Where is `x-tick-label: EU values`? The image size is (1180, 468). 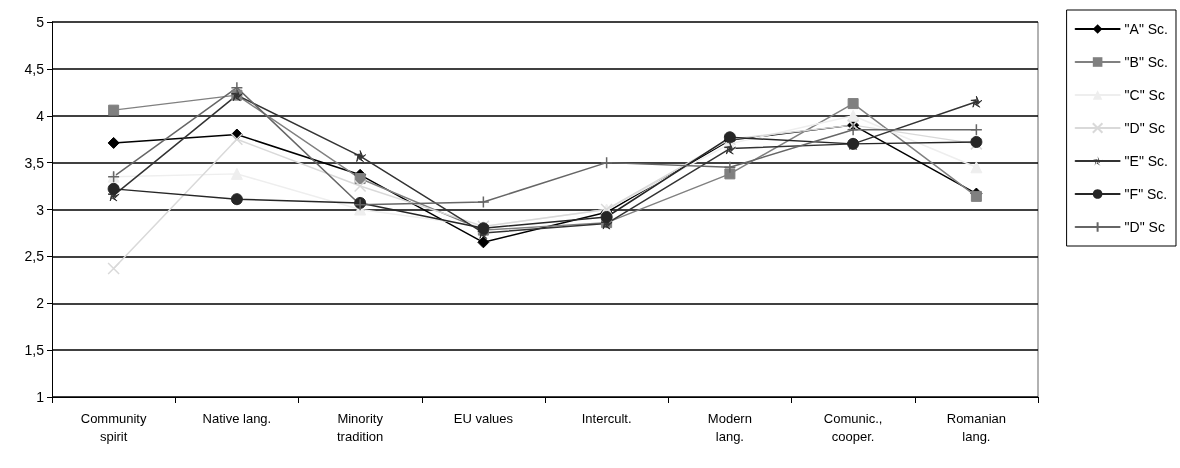 x-tick-label: EU values is located at coordinates (483, 418).